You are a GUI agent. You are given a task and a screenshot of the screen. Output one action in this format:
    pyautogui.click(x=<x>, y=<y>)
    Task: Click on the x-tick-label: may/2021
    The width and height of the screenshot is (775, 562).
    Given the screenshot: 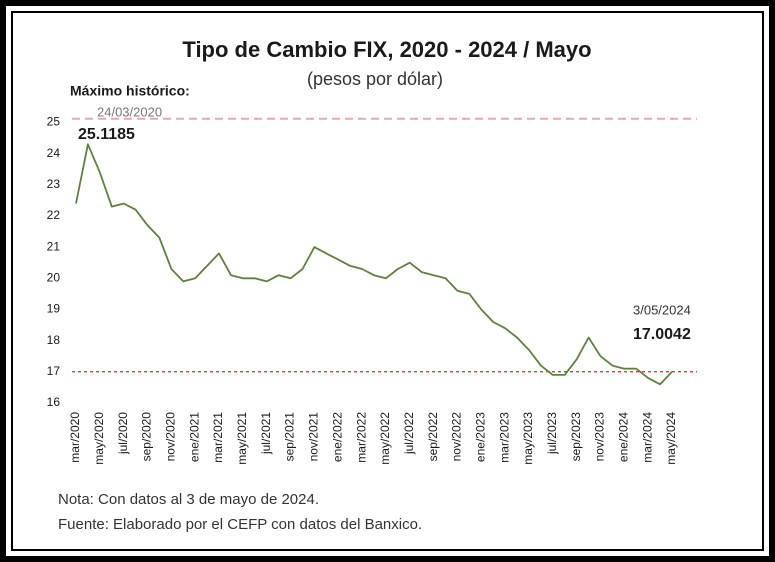 What is the action you would take?
    pyautogui.click(x=242, y=438)
    